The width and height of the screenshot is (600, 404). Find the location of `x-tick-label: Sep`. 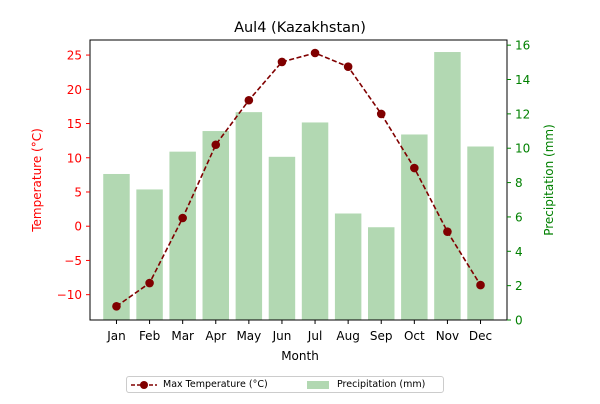

x-tick-label: Sep is located at coordinates (381, 336).